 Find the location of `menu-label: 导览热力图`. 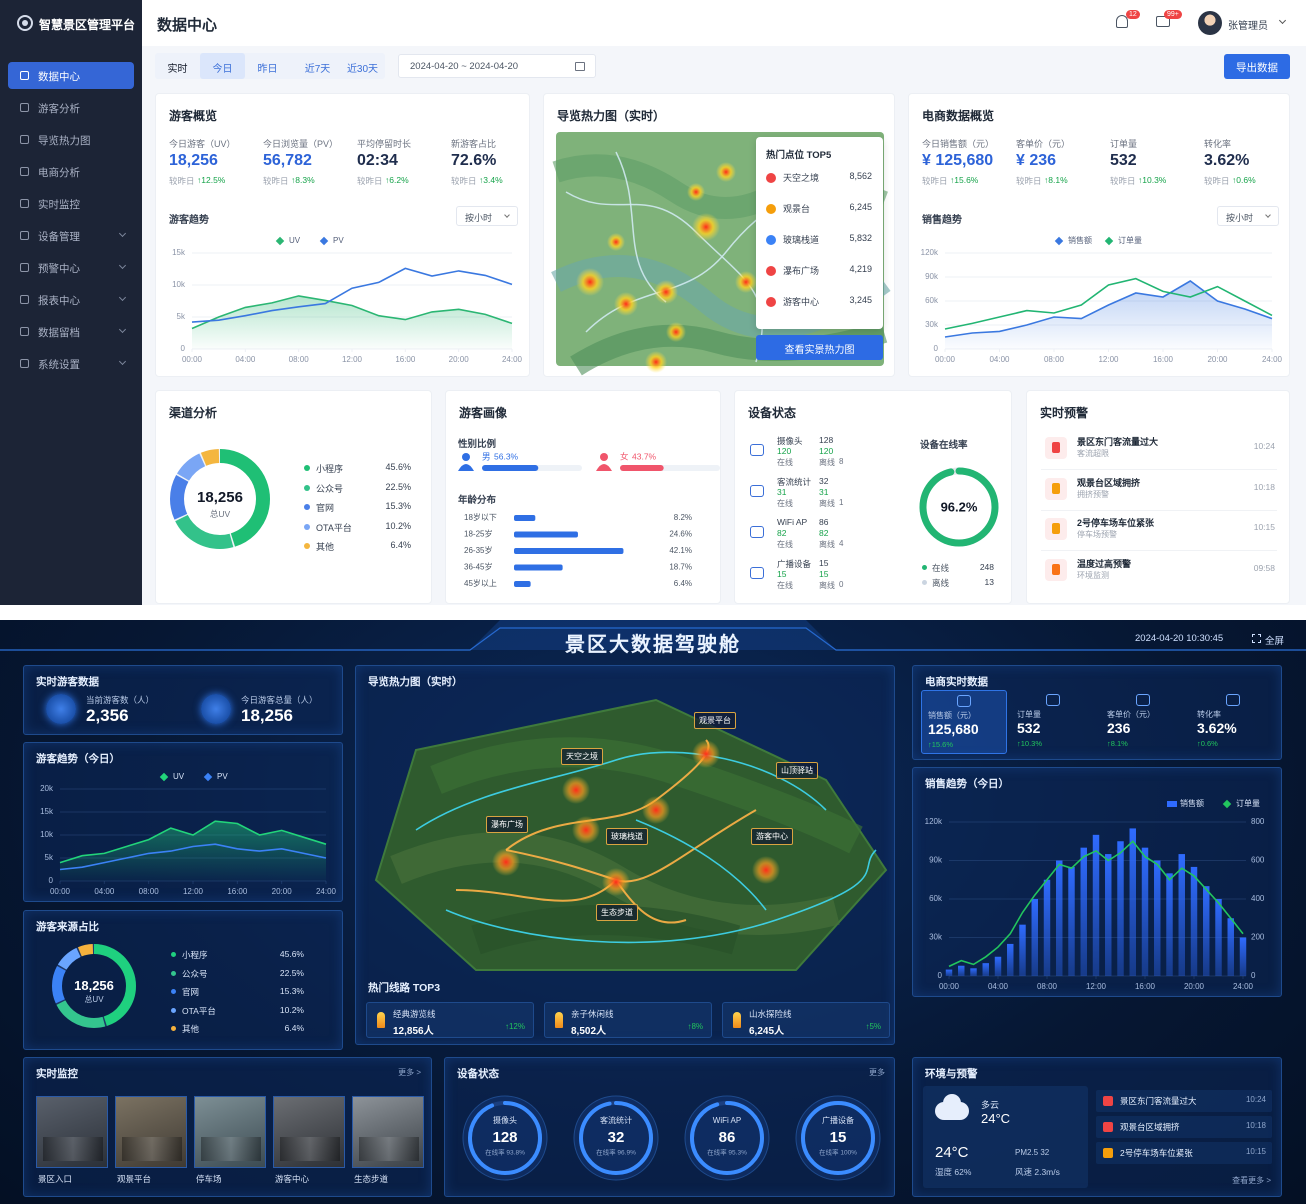

menu-label: 导览热力图 is located at coordinates (64, 141).